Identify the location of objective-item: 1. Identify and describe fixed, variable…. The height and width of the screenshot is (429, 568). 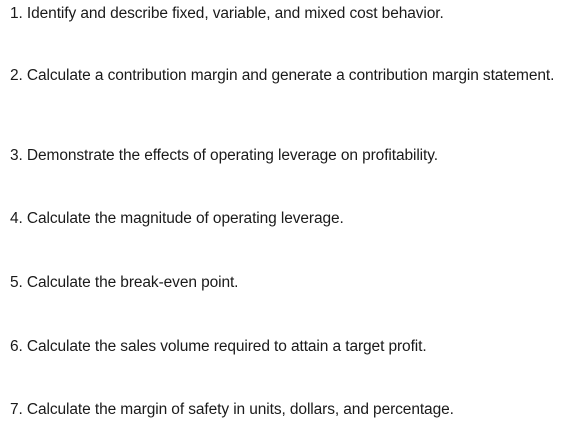
(227, 13).